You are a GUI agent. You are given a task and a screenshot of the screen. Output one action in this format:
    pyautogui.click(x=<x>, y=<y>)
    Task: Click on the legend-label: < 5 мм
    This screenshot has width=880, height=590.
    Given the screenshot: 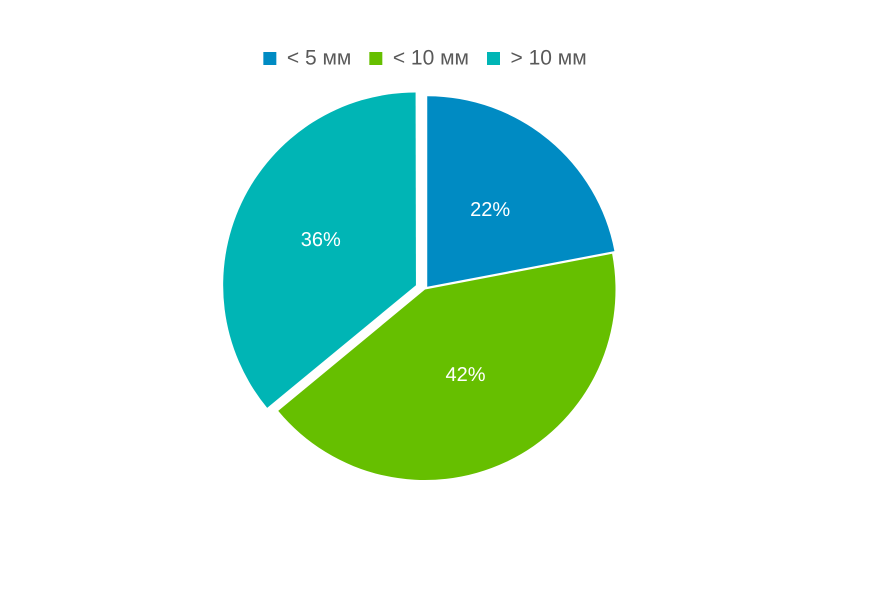 What is the action you would take?
    pyautogui.click(x=319, y=58)
    